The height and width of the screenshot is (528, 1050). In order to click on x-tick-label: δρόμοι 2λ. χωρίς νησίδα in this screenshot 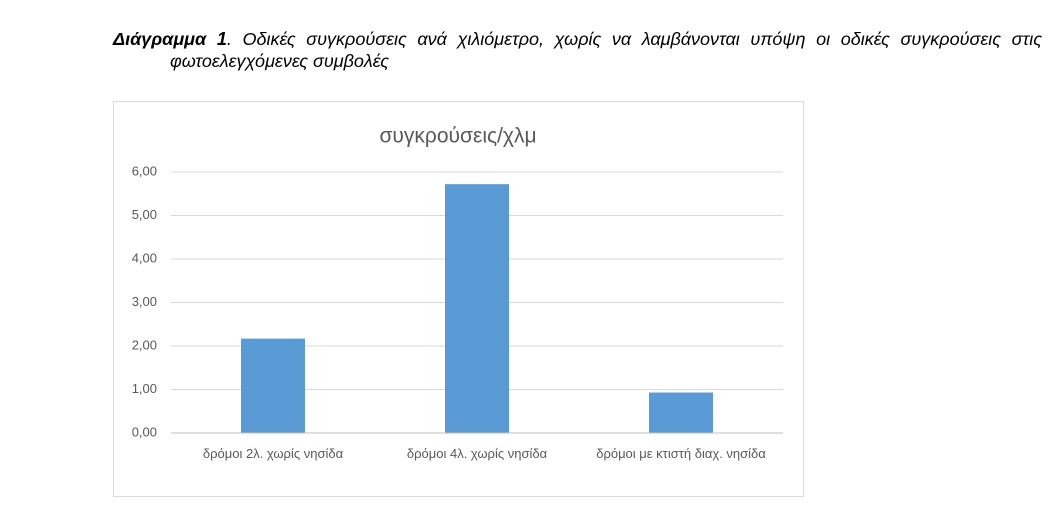, I will do `click(273, 453)`.